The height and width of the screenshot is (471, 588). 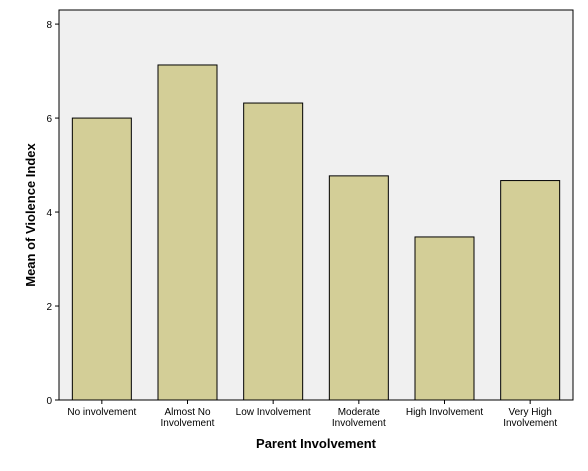 I want to click on x-tick-label: Almost No Involvement, so click(x=188, y=418).